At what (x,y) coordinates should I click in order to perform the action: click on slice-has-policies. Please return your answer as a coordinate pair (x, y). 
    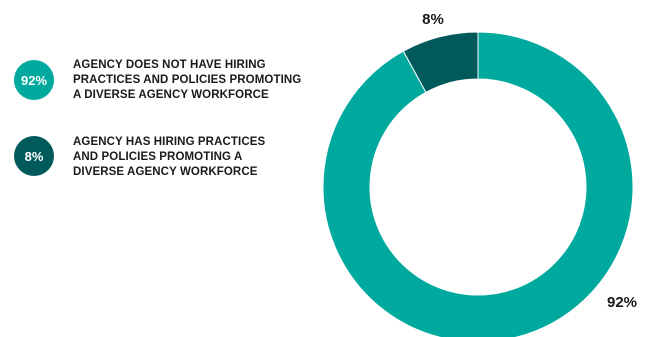
    Looking at the image, I should click on (440, 62).